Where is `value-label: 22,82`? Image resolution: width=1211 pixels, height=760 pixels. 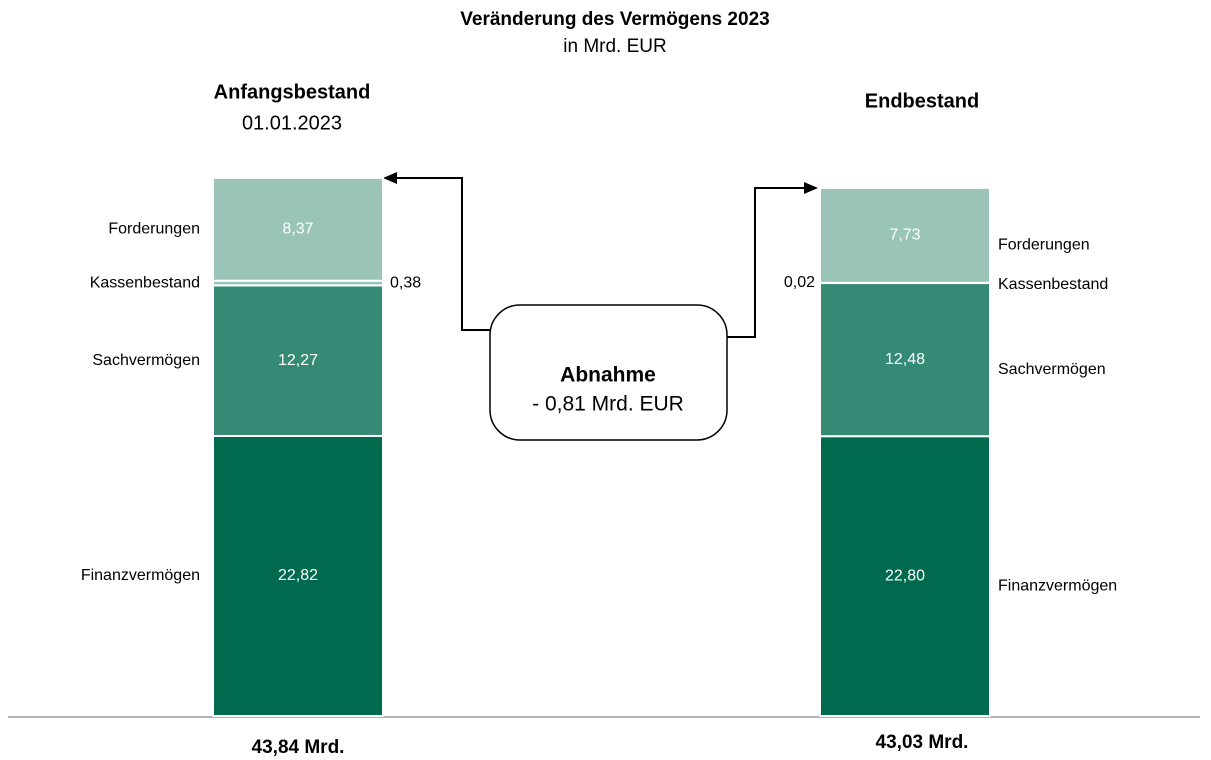
value-label: 22,82 is located at coordinates (298, 575).